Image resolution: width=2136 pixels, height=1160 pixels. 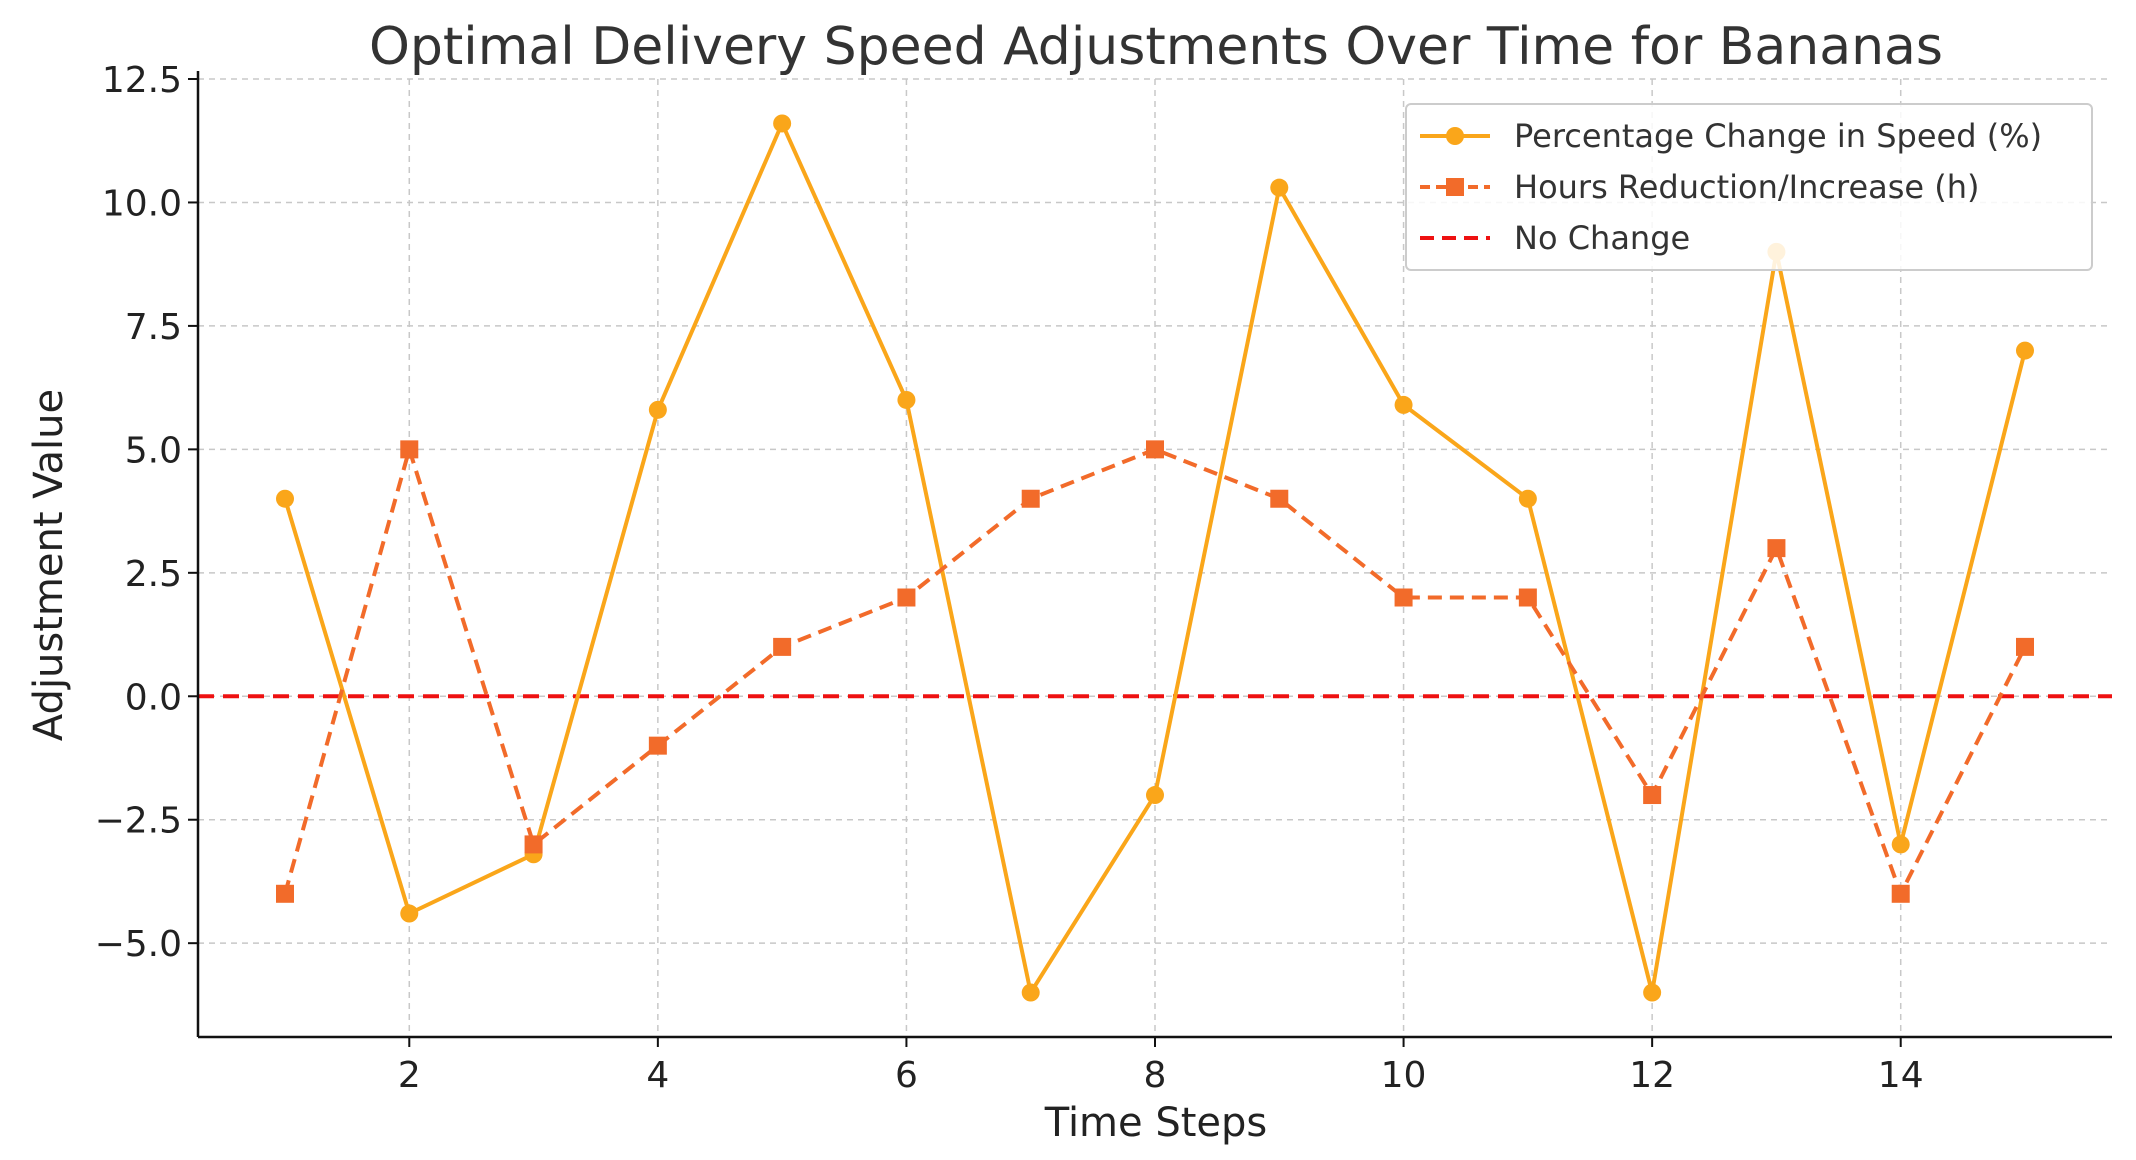 I want to click on x-tick-label: 6, so click(x=906, y=1075).